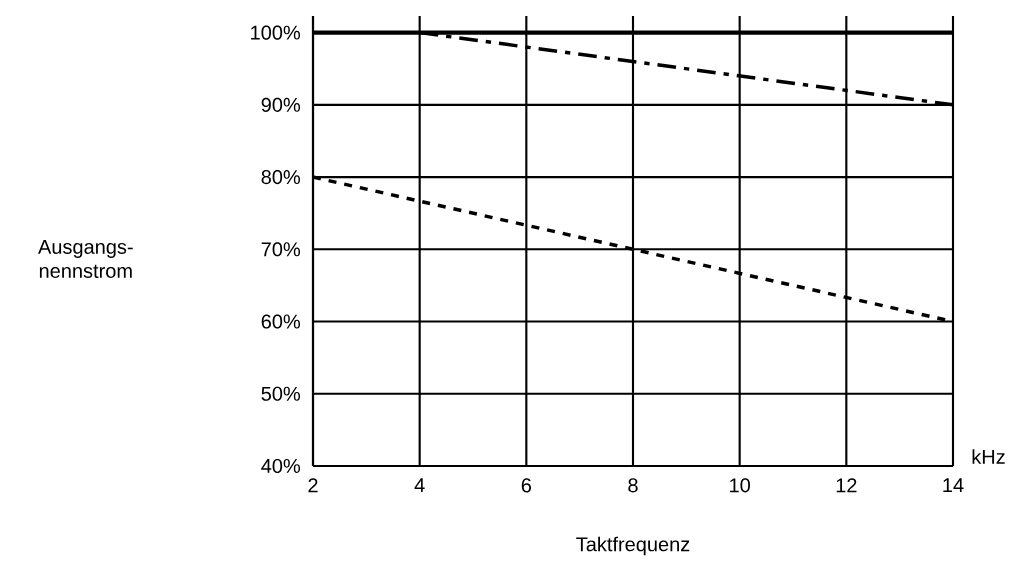  Describe the element at coordinates (281, 249) in the screenshot. I see `y-tick-label: 70%` at that location.